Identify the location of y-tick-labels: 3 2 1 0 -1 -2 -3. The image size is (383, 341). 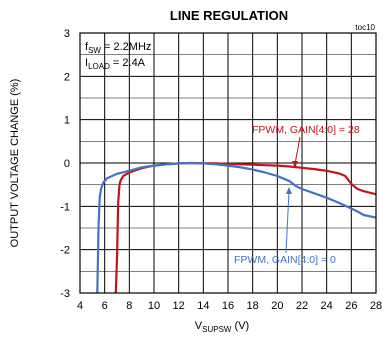
(65, 164).